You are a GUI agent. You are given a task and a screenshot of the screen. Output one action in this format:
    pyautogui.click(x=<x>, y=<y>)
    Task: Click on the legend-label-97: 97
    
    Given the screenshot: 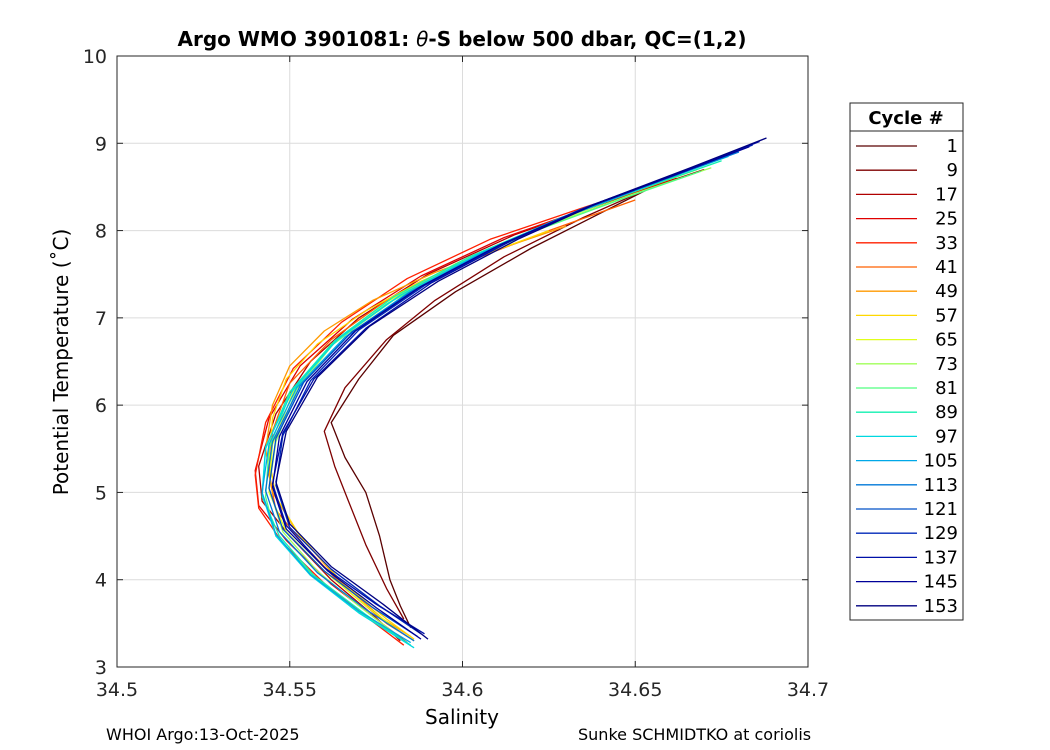 What is the action you would take?
    pyautogui.click(x=946, y=436)
    